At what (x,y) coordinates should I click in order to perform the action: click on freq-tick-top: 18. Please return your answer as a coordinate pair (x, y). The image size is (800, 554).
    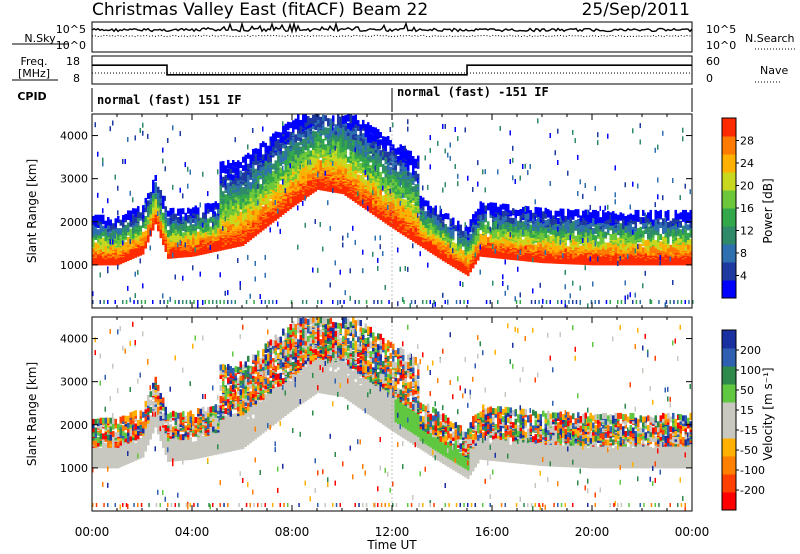
    Looking at the image, I should click on (73, 61).